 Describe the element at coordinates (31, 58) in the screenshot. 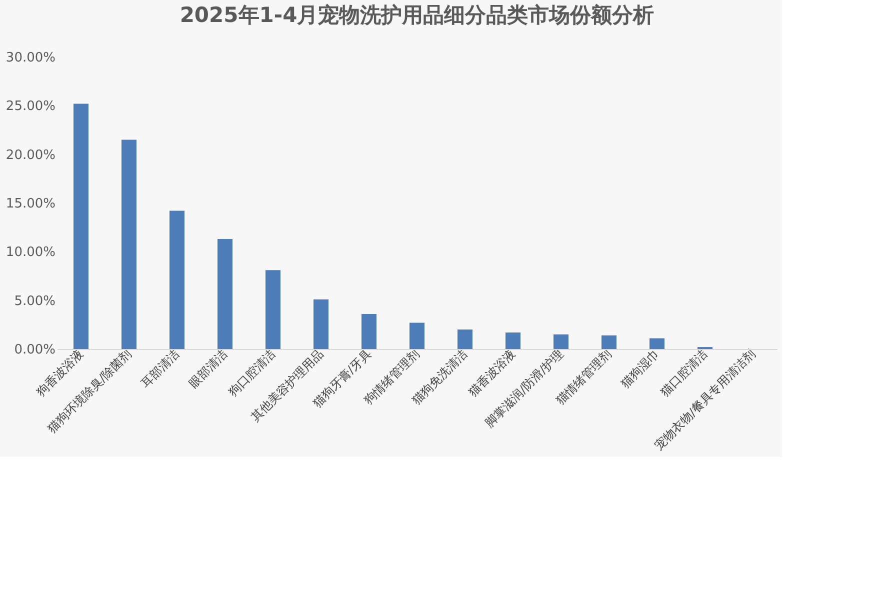

I see `y-tick-label: 30.00%` at that location.